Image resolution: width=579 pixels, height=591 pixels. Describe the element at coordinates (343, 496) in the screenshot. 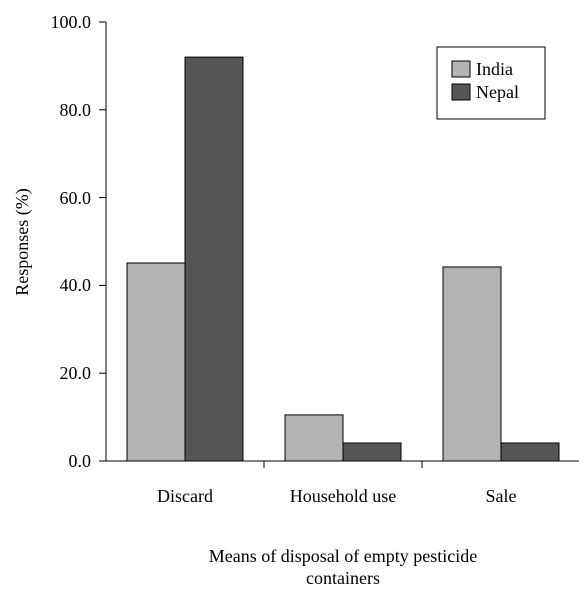

I see `x-tick-label: Household use` at that location.